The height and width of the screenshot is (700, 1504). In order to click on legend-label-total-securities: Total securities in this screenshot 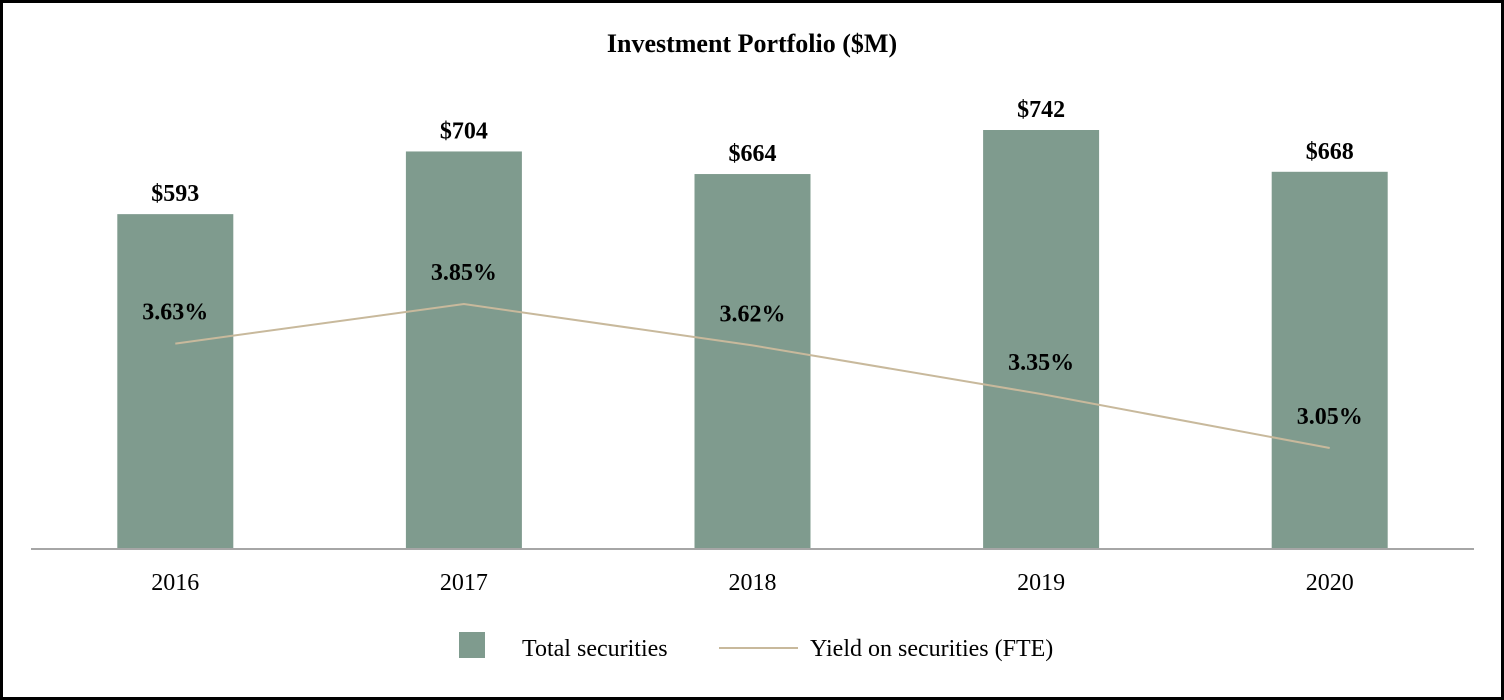, I will do `click(595, 649)`.